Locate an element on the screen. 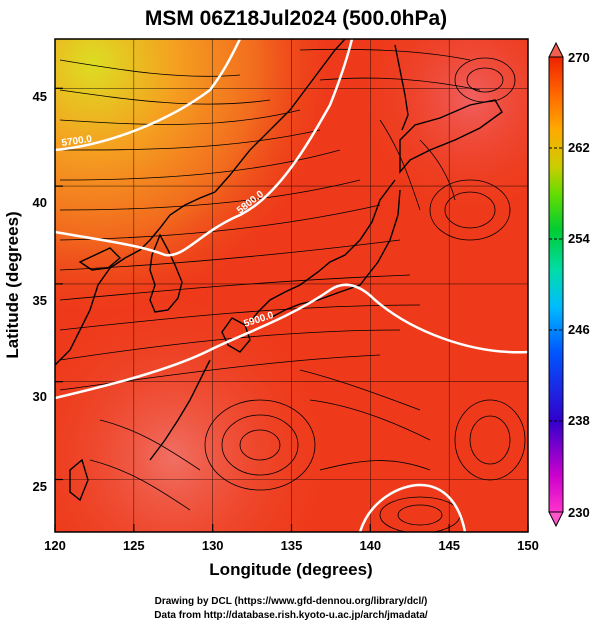 This screenshot has width=599, height=625. coastline-china is located at coordinates (135, 278).